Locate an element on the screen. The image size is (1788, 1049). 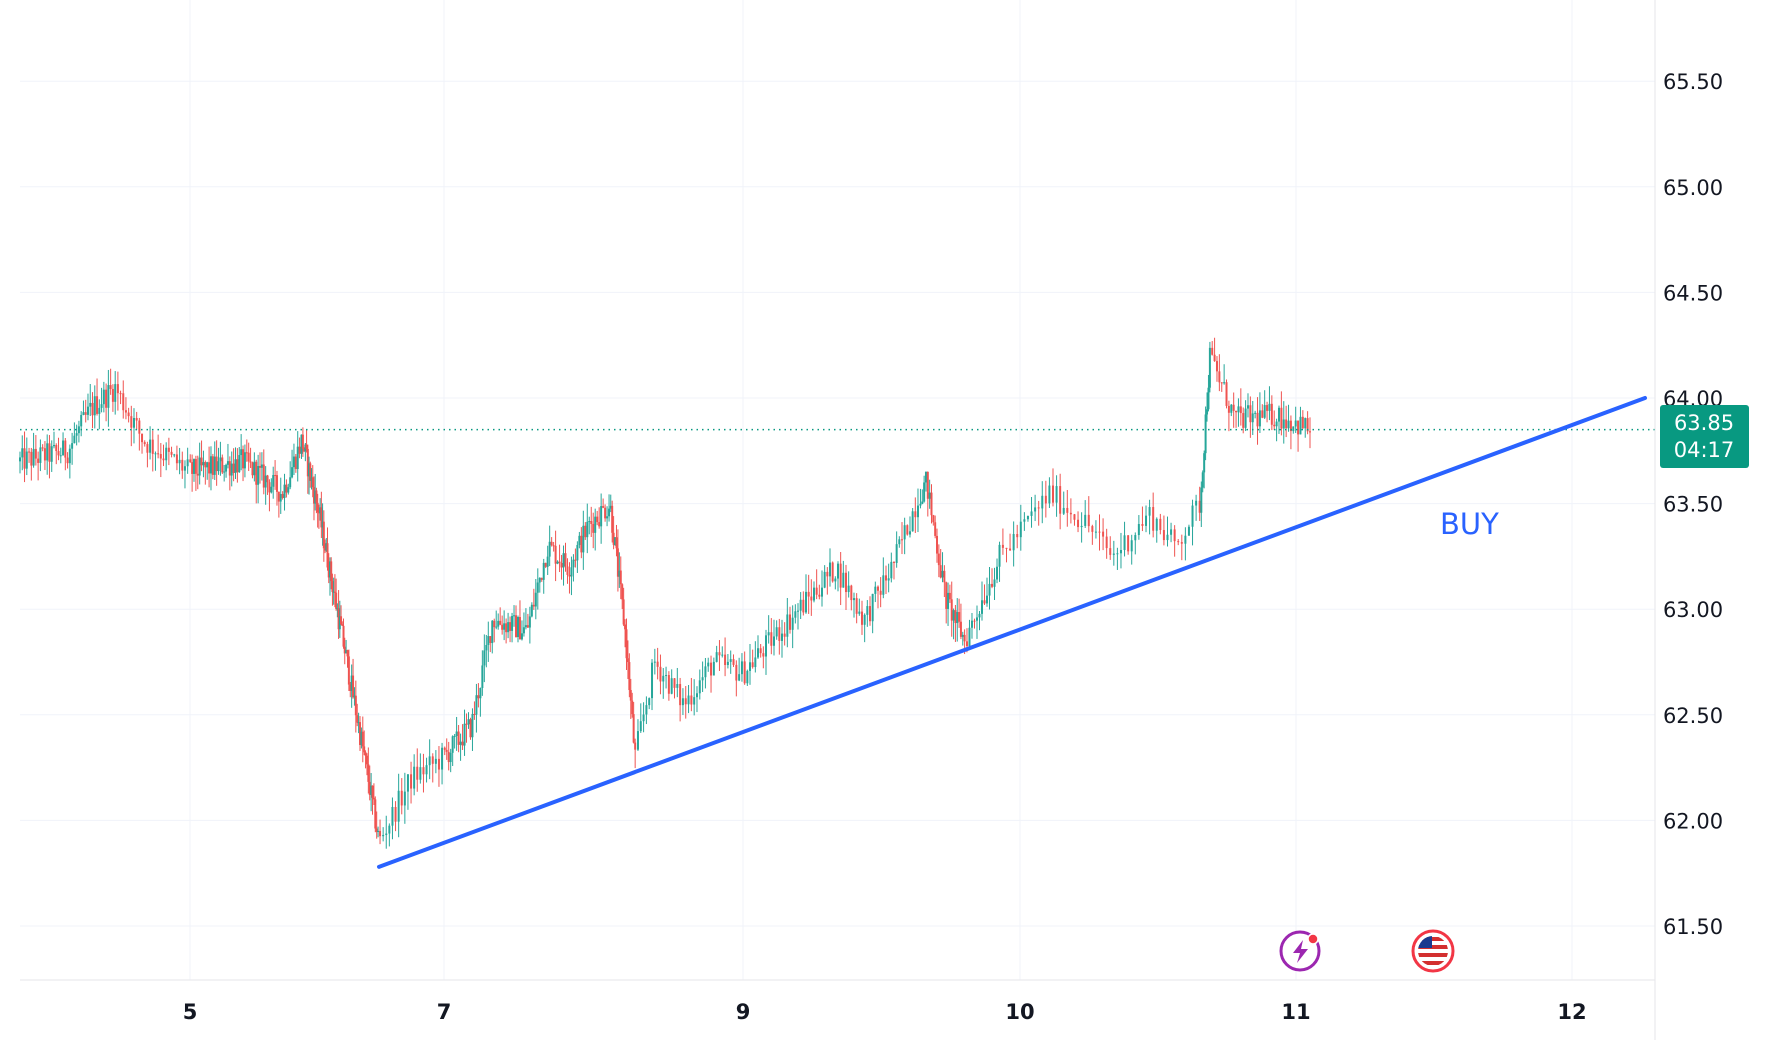
us-flag-event-icon is located at coordinates (1433, 951).